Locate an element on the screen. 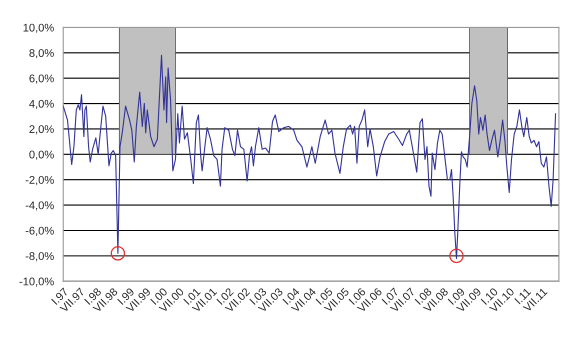 This screenshot has height=343, width=575. y-tick-label: -2,0% is located at coordinates (40, 181).